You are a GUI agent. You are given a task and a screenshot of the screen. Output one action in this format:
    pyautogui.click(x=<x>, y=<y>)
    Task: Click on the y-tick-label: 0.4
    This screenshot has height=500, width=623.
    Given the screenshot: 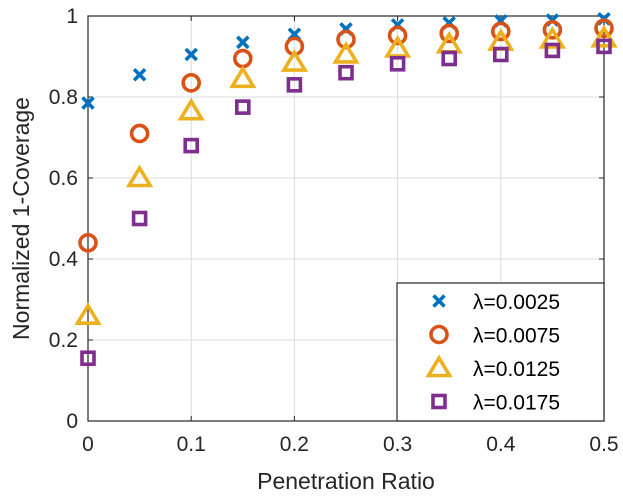 What is the action you would take?
    pyautogui.click(x=64, y=259)
    